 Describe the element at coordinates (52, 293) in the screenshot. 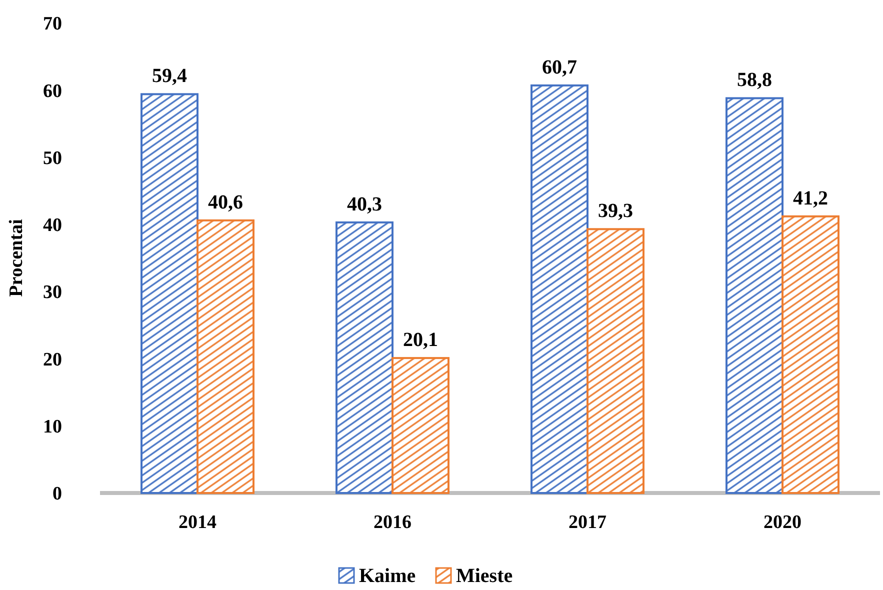

I see `y-tick-label: 30` at that location.